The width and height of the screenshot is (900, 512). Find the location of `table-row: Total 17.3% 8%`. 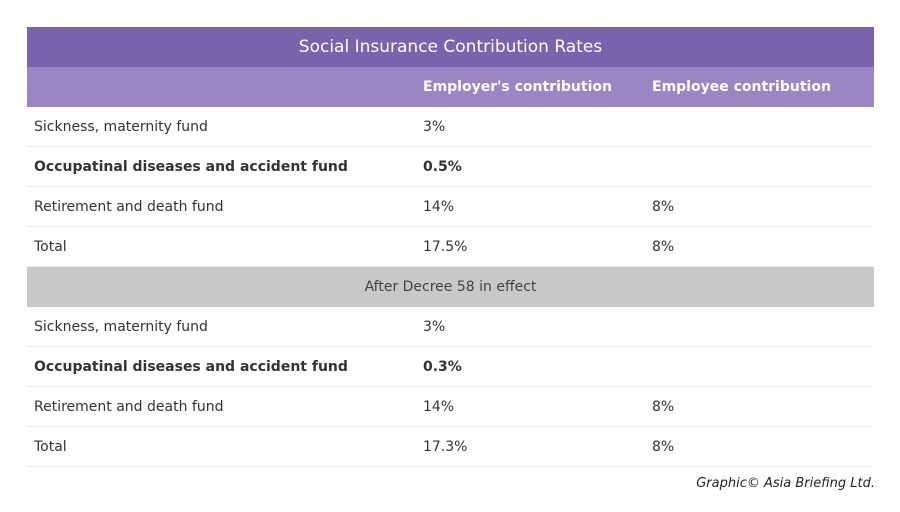

table-row: Total 17.3% 8% is located at coordinates (450, 447).